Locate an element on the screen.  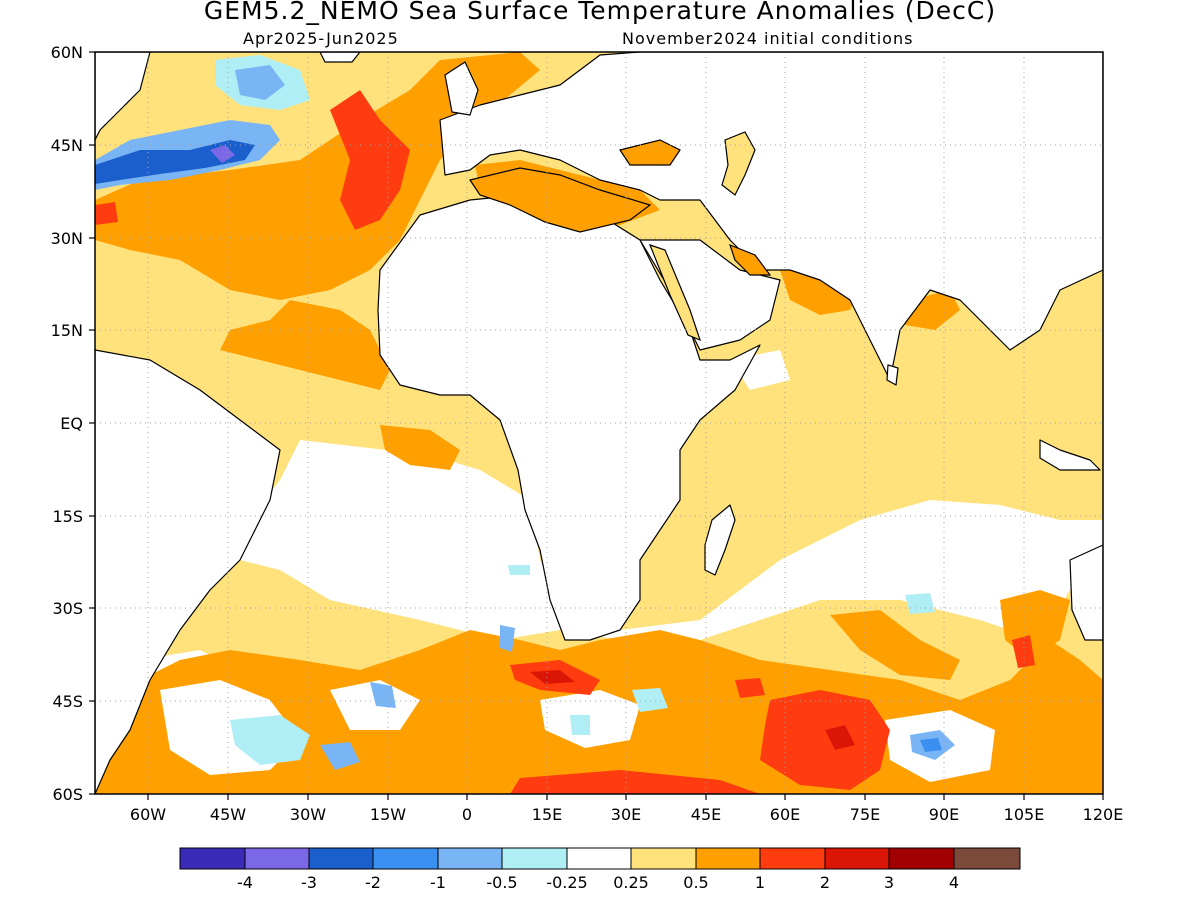
red-sea is located at coordinates (674, 293).